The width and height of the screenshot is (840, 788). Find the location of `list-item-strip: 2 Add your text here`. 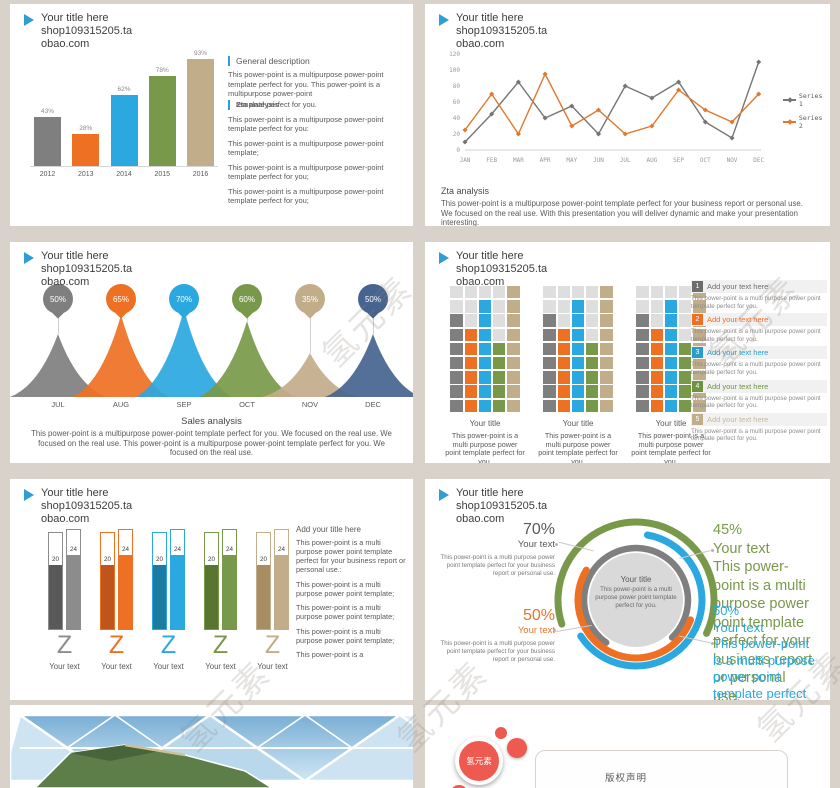

list-item-strip: 2 Add your text here is located at coordinates (759, 320).